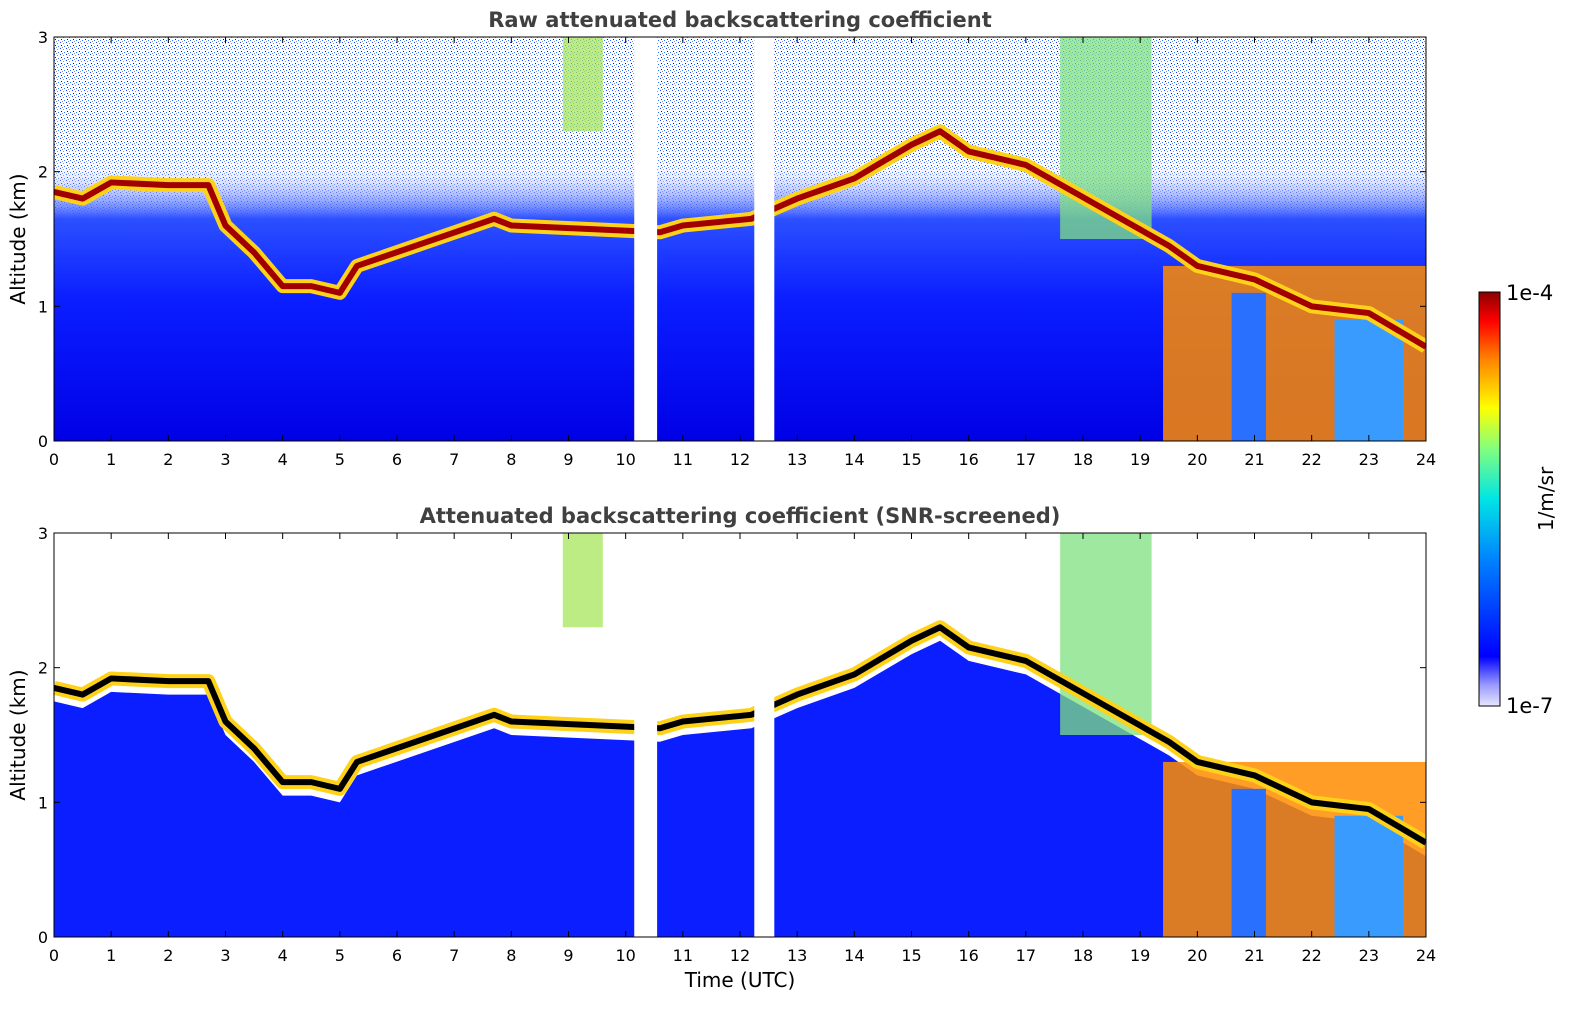  Describe the element at coordinates (1529, 293) in the screenshot. I see `colorbar-max-label: 1e-4` at that location.